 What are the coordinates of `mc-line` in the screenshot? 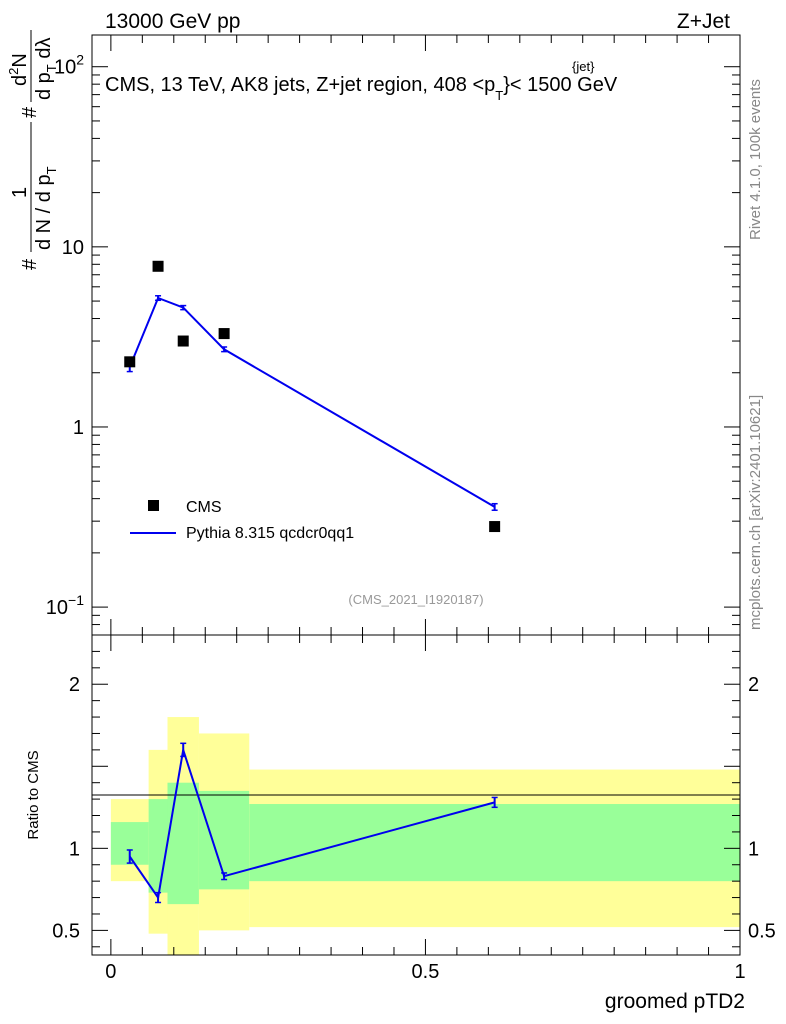 It's located at (312, 402).